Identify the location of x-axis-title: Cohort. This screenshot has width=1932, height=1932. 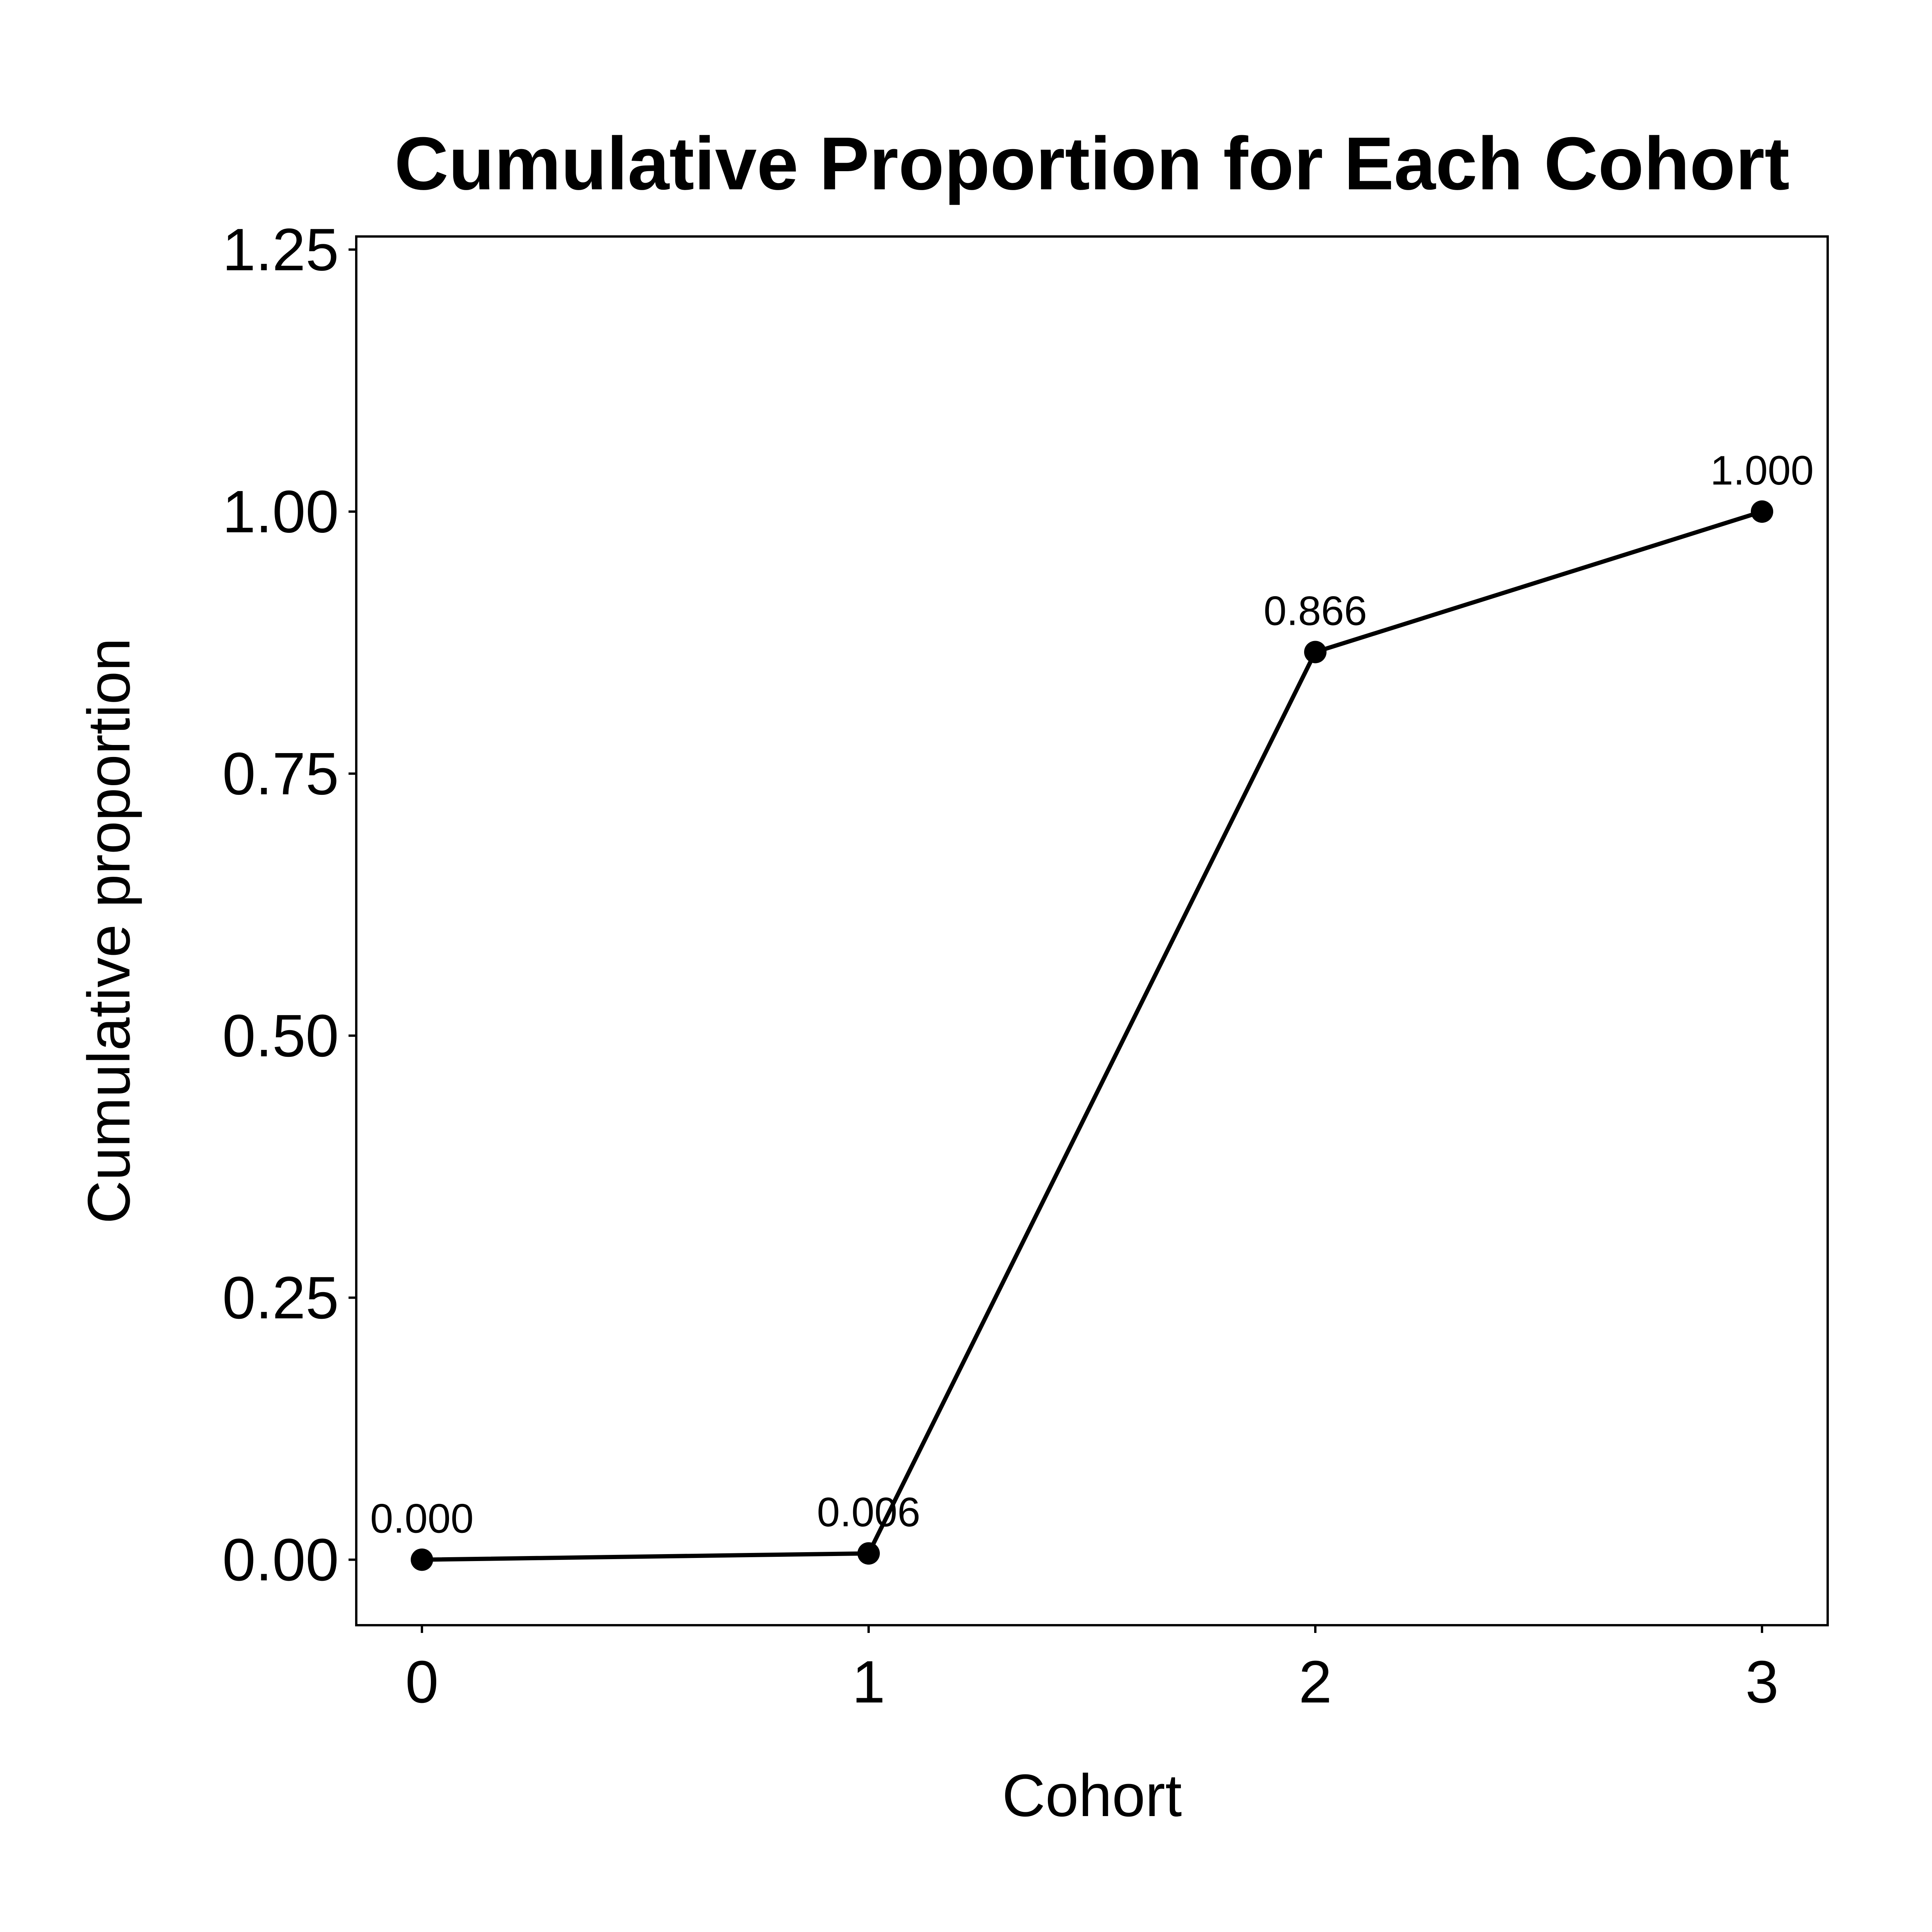
(1092, 1796).